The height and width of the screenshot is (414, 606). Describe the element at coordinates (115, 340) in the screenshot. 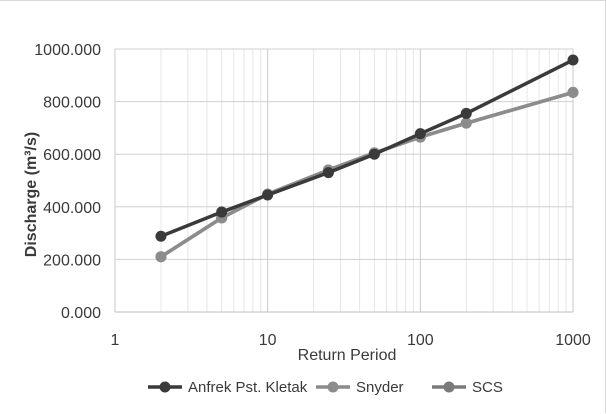

I see `x-tick-label: 1` at that location.